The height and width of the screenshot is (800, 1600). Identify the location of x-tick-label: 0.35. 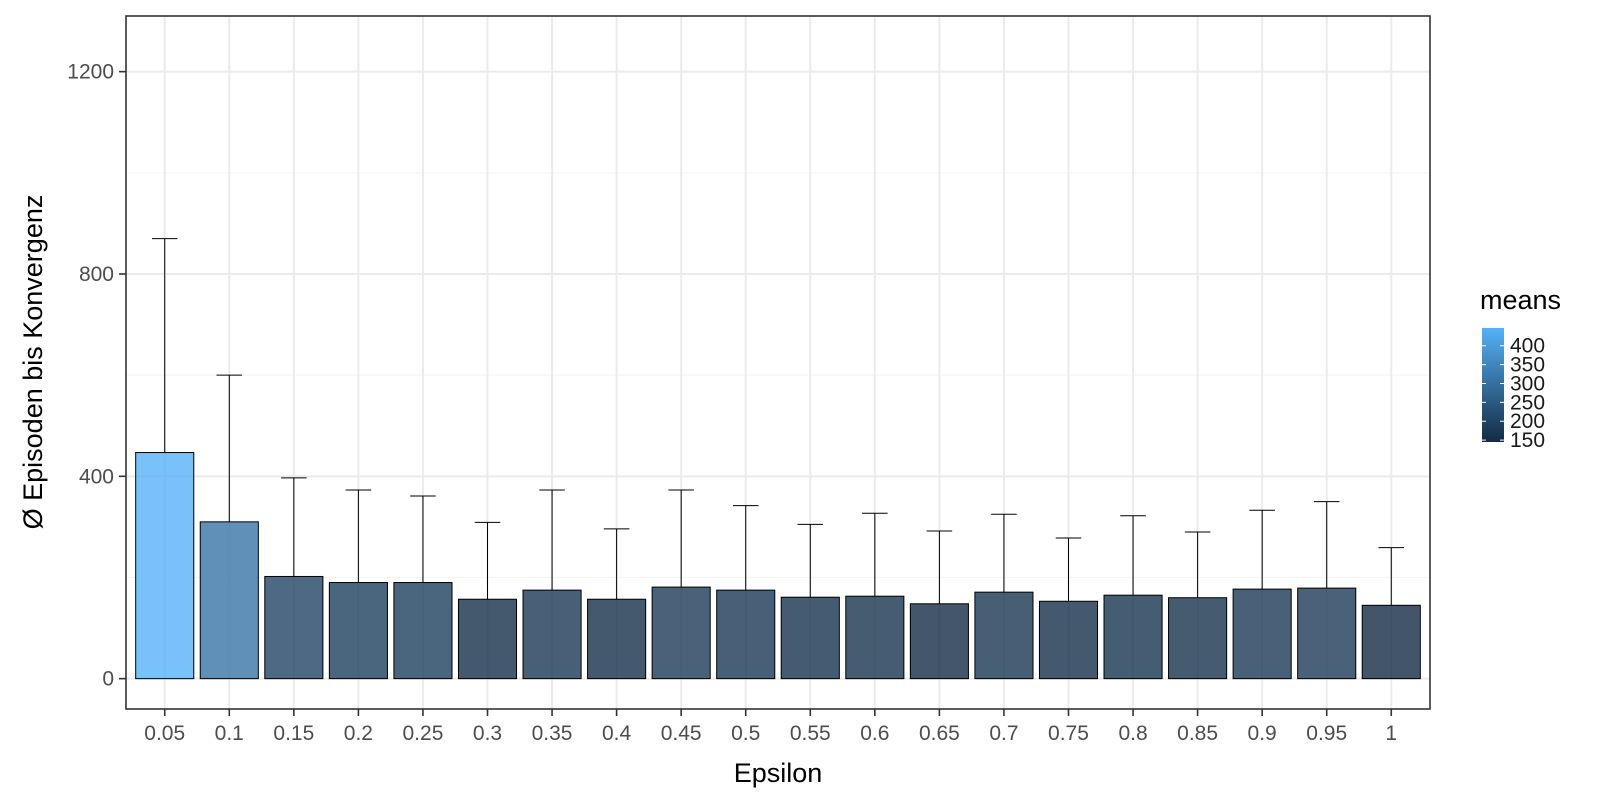
(552, 733).